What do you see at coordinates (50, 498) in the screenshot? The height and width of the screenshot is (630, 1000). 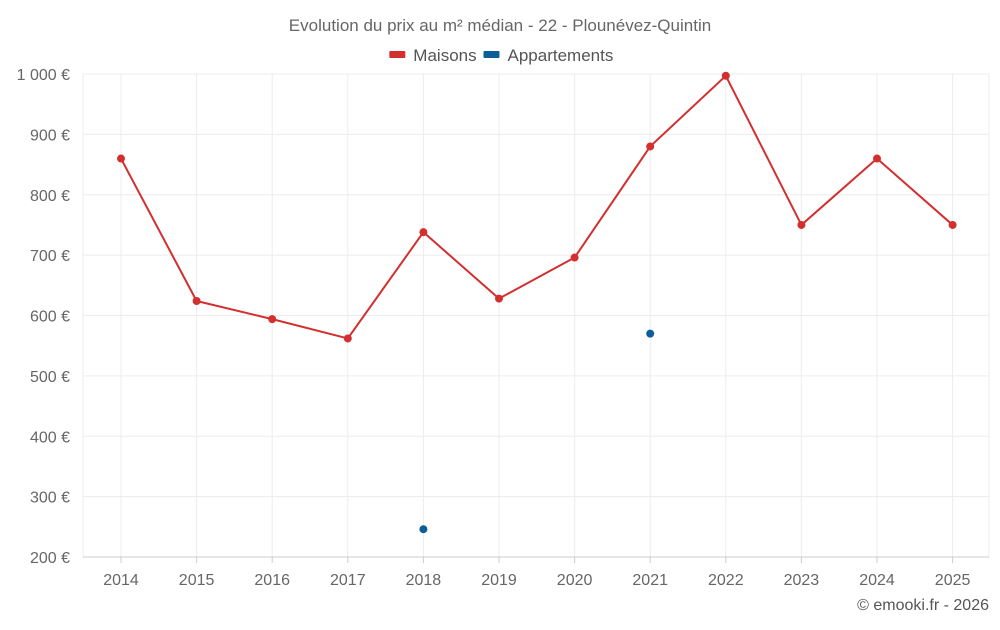 I see `y-tick-label: 300 €` at bounding box center [50, 498].